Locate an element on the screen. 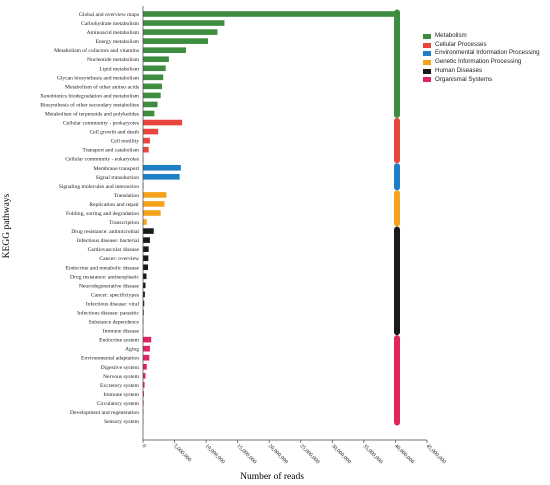 This screenshot has width=550, height=485. category-label: Infectious disease: parasitic is located at coordinates (108, 312).